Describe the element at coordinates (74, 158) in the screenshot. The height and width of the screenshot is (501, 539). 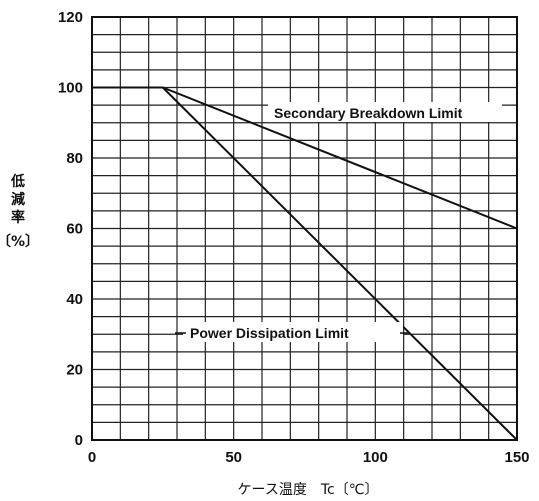
I see `y-tick-label: 80` at that location.